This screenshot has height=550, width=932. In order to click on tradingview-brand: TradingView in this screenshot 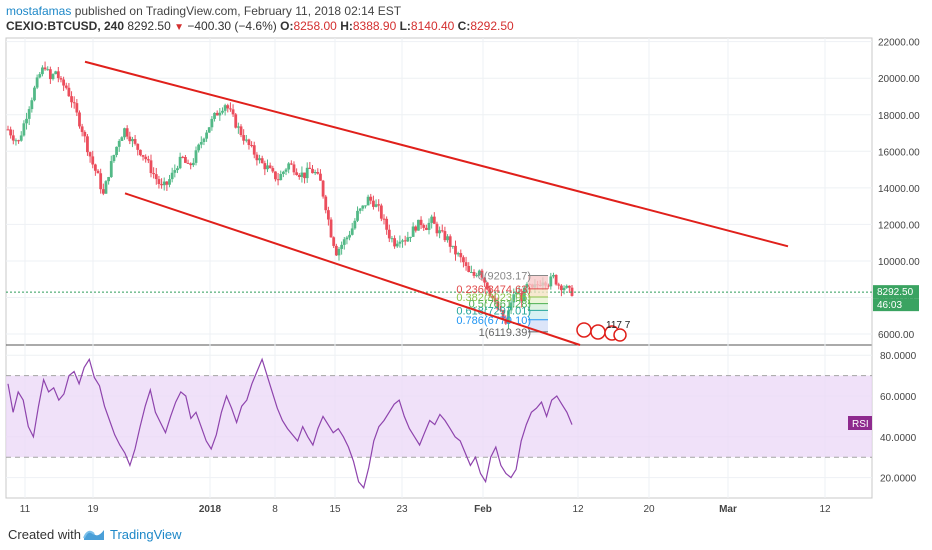, I will do `click(146, 534)`.